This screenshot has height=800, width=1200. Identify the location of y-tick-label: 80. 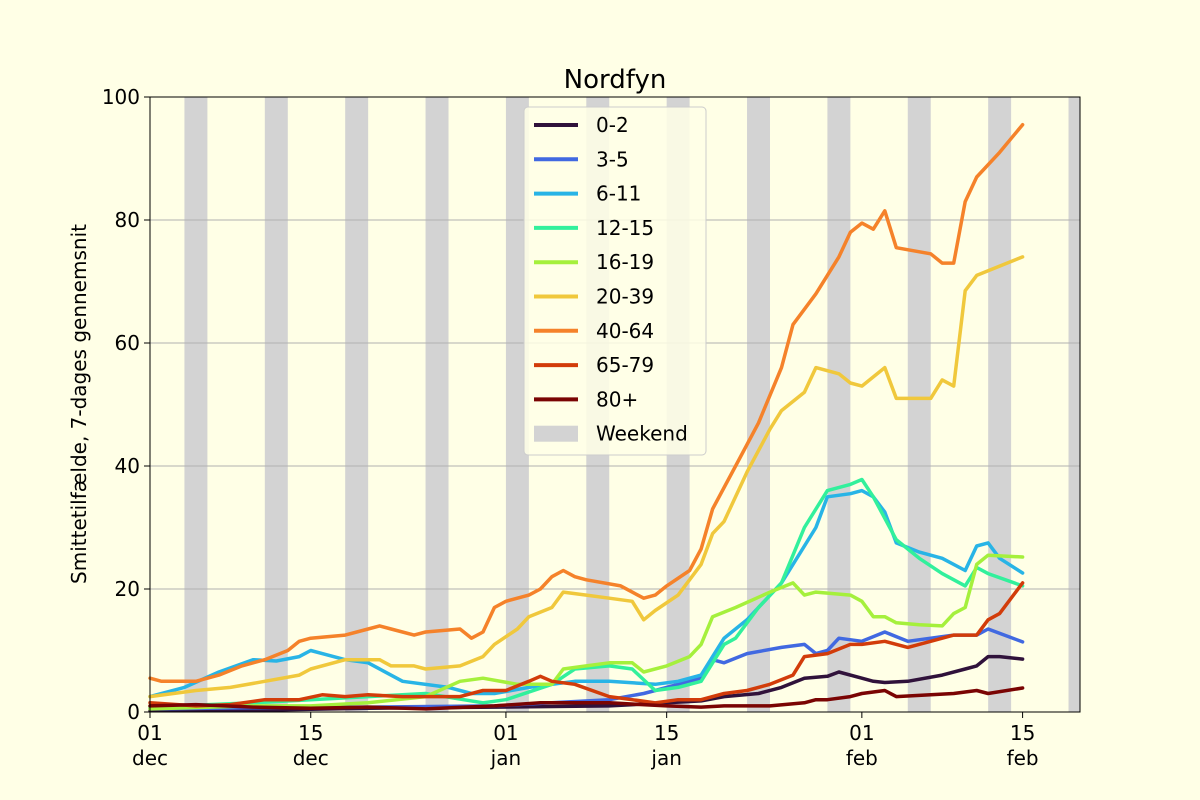
(127, 220).